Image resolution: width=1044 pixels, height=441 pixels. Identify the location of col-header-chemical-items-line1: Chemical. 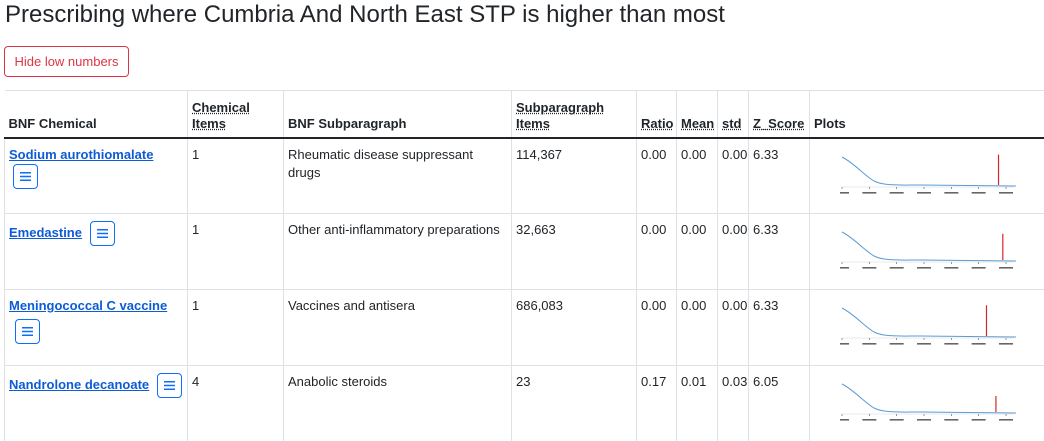
(221, 107).